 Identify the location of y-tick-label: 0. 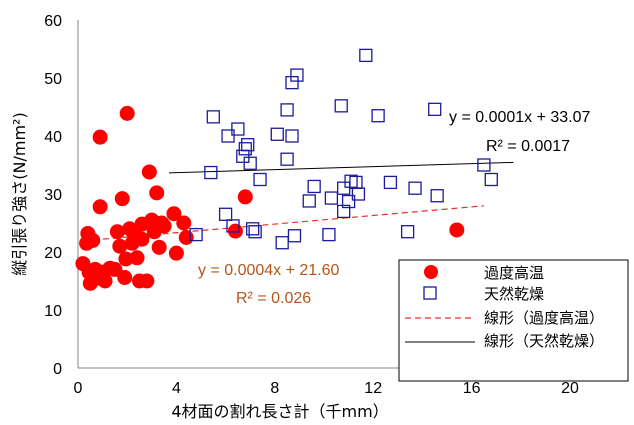
(57, 369).